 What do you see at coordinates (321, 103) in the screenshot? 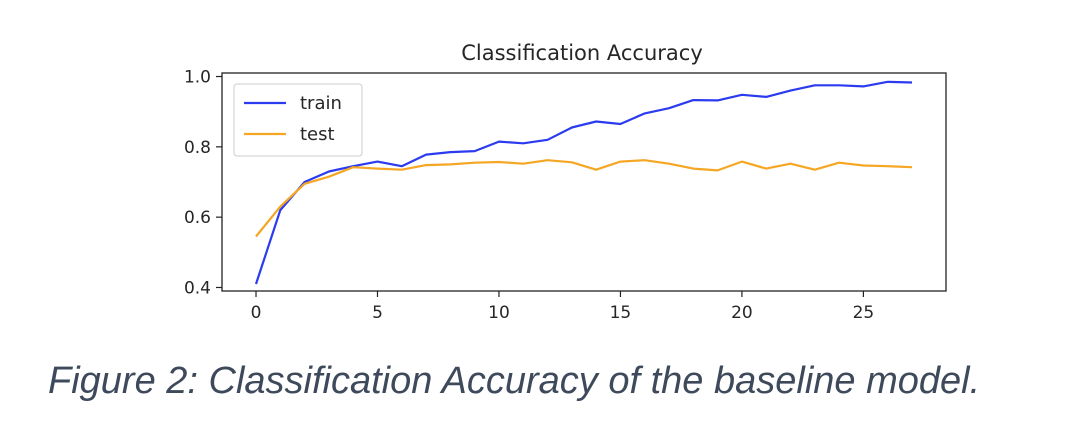
I see `legend-label-train: train` at bounding box center [321, 103].